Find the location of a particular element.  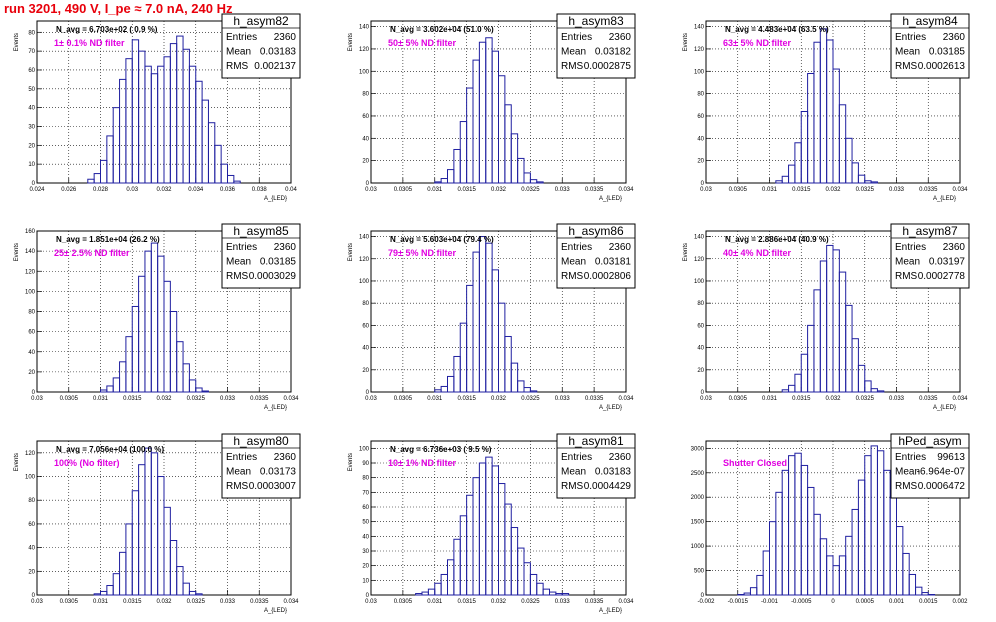

stats-value-rms: 0.0002875 is located at coordinates (608, 66).